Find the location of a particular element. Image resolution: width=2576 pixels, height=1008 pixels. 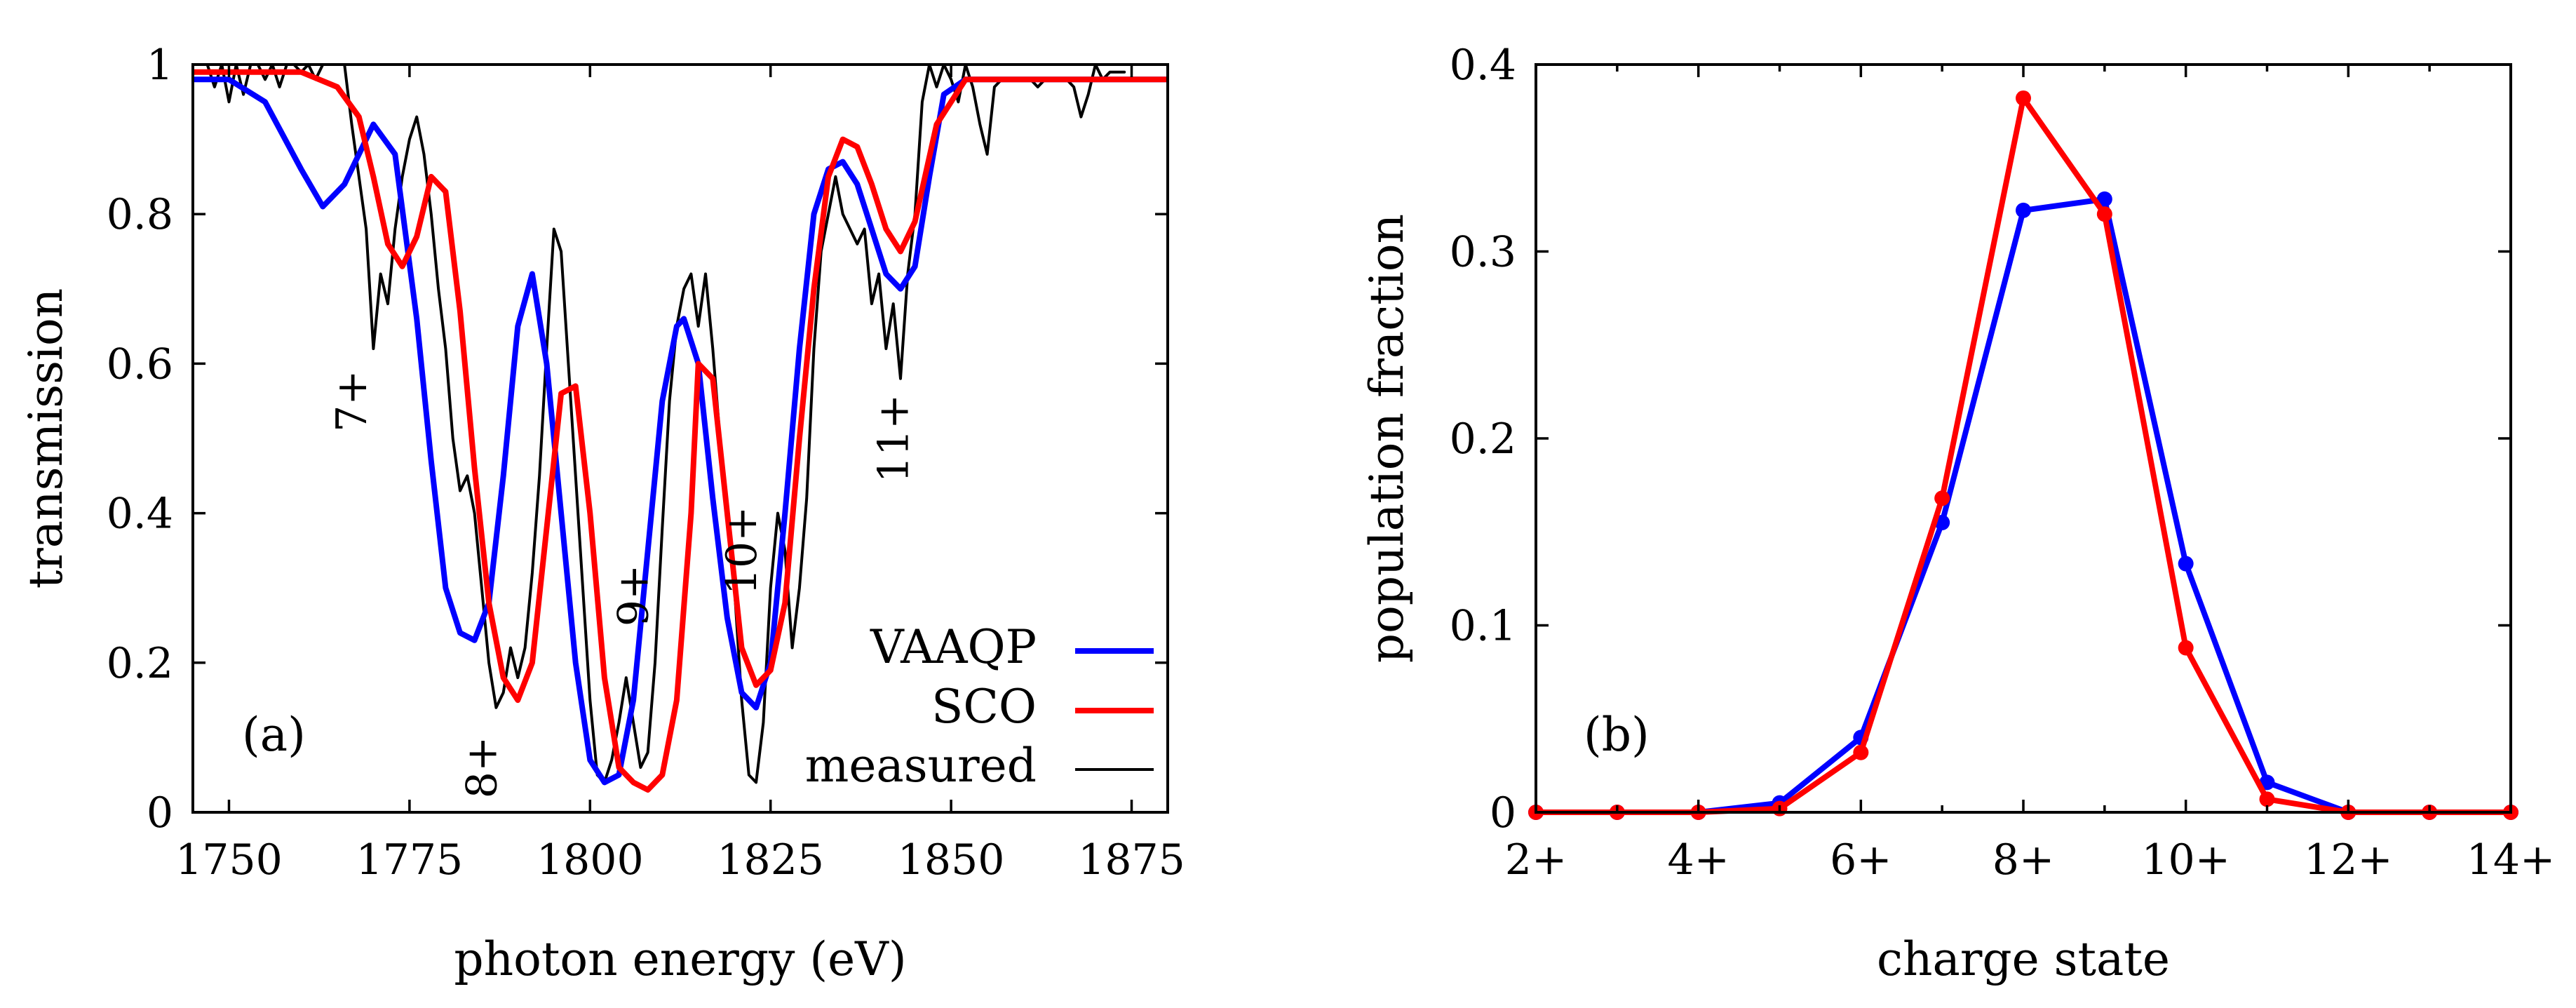

panel-a-xtick-label: 1850 is located at coordinates (951, 860).